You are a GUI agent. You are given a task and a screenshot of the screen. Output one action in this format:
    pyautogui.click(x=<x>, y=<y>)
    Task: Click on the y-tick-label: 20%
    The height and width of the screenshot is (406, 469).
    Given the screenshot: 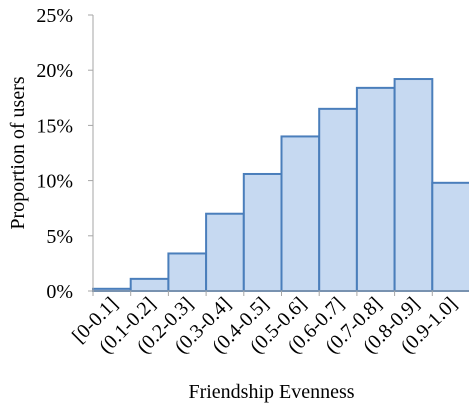 What is the action you would take?
    pyautogui.click(x=54, y=71)
    